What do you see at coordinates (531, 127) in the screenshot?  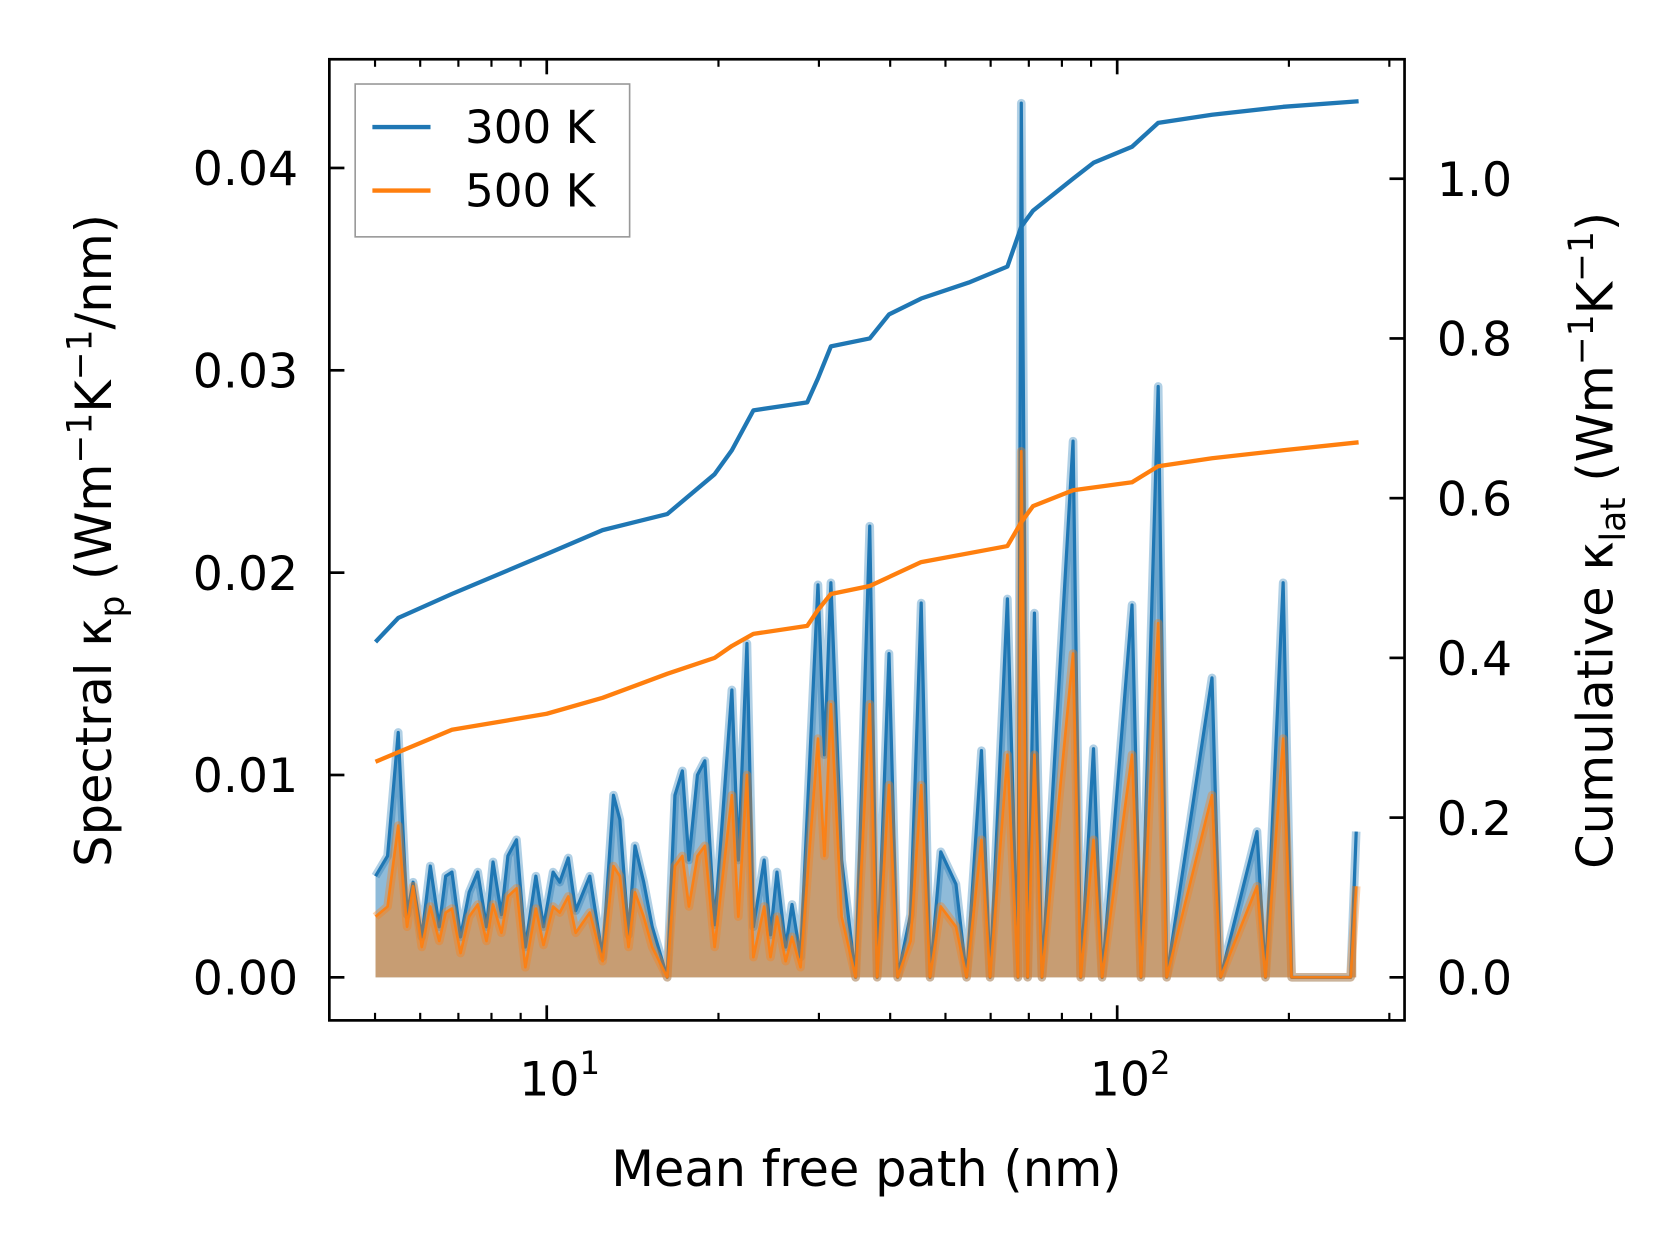 I see `legend-label-300k: 300 K` at bounding box center [531, 127].